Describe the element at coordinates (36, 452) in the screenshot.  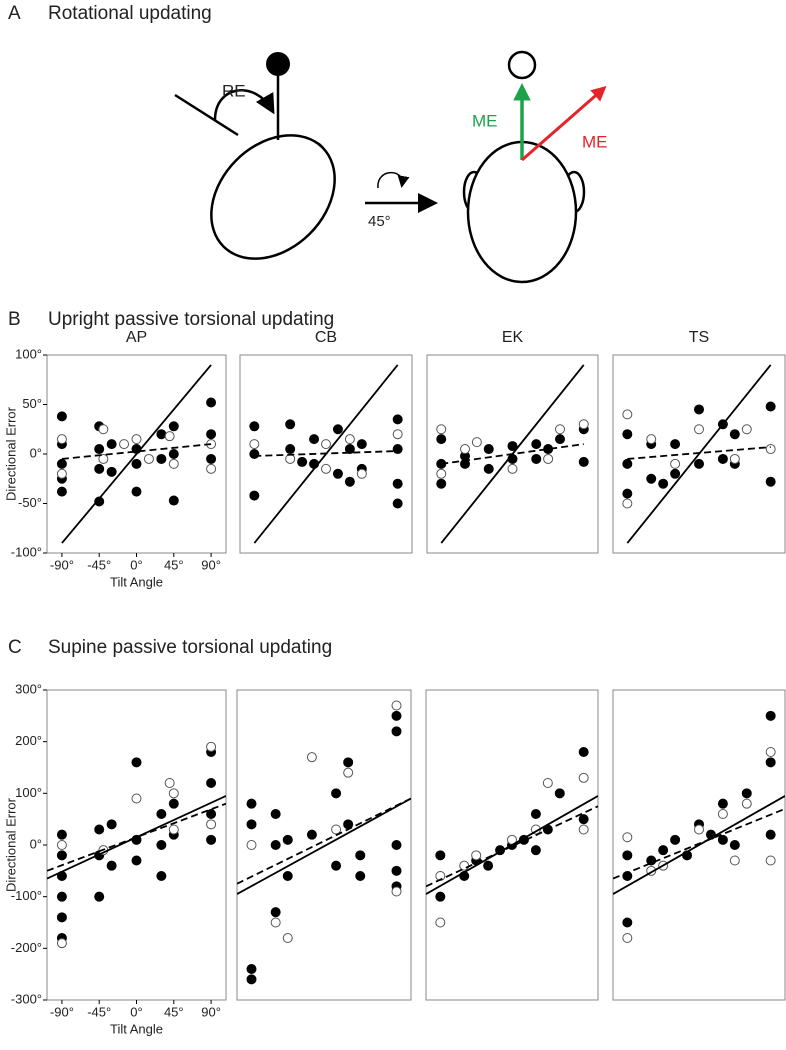
I see `y-tick-label: 0°` at that location.